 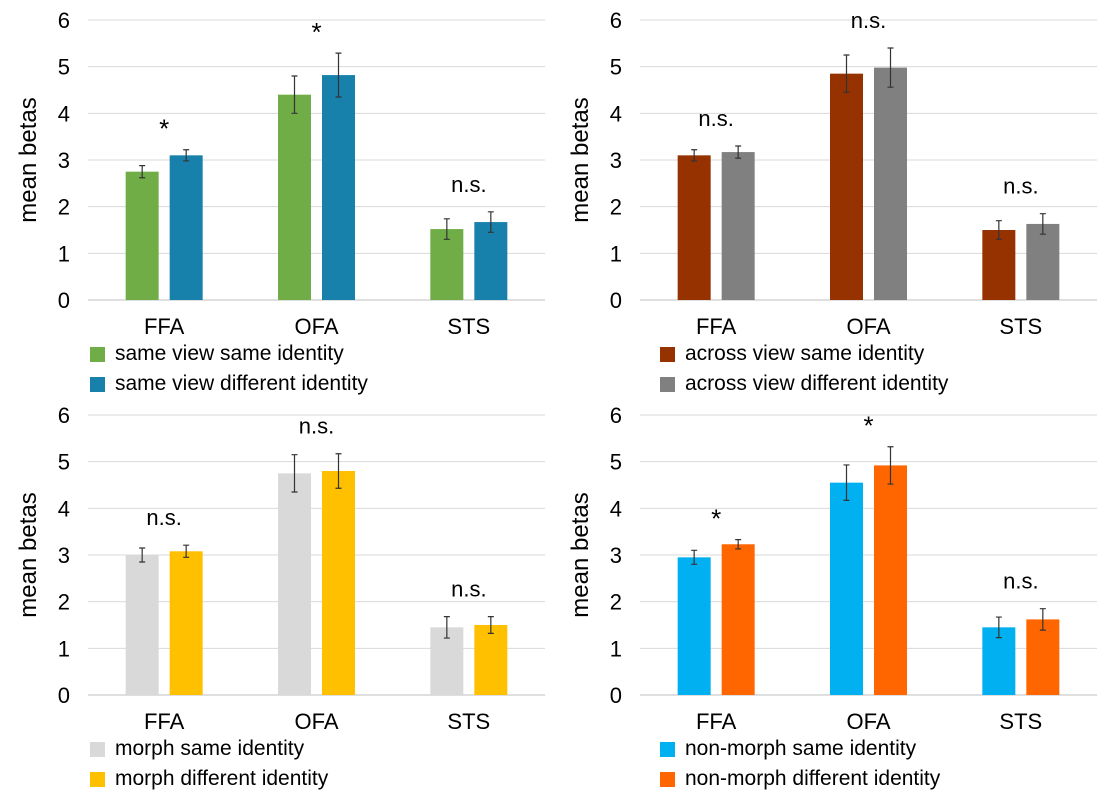 I want to click on legend-label: same view same identity, so click(x=229, y=353).